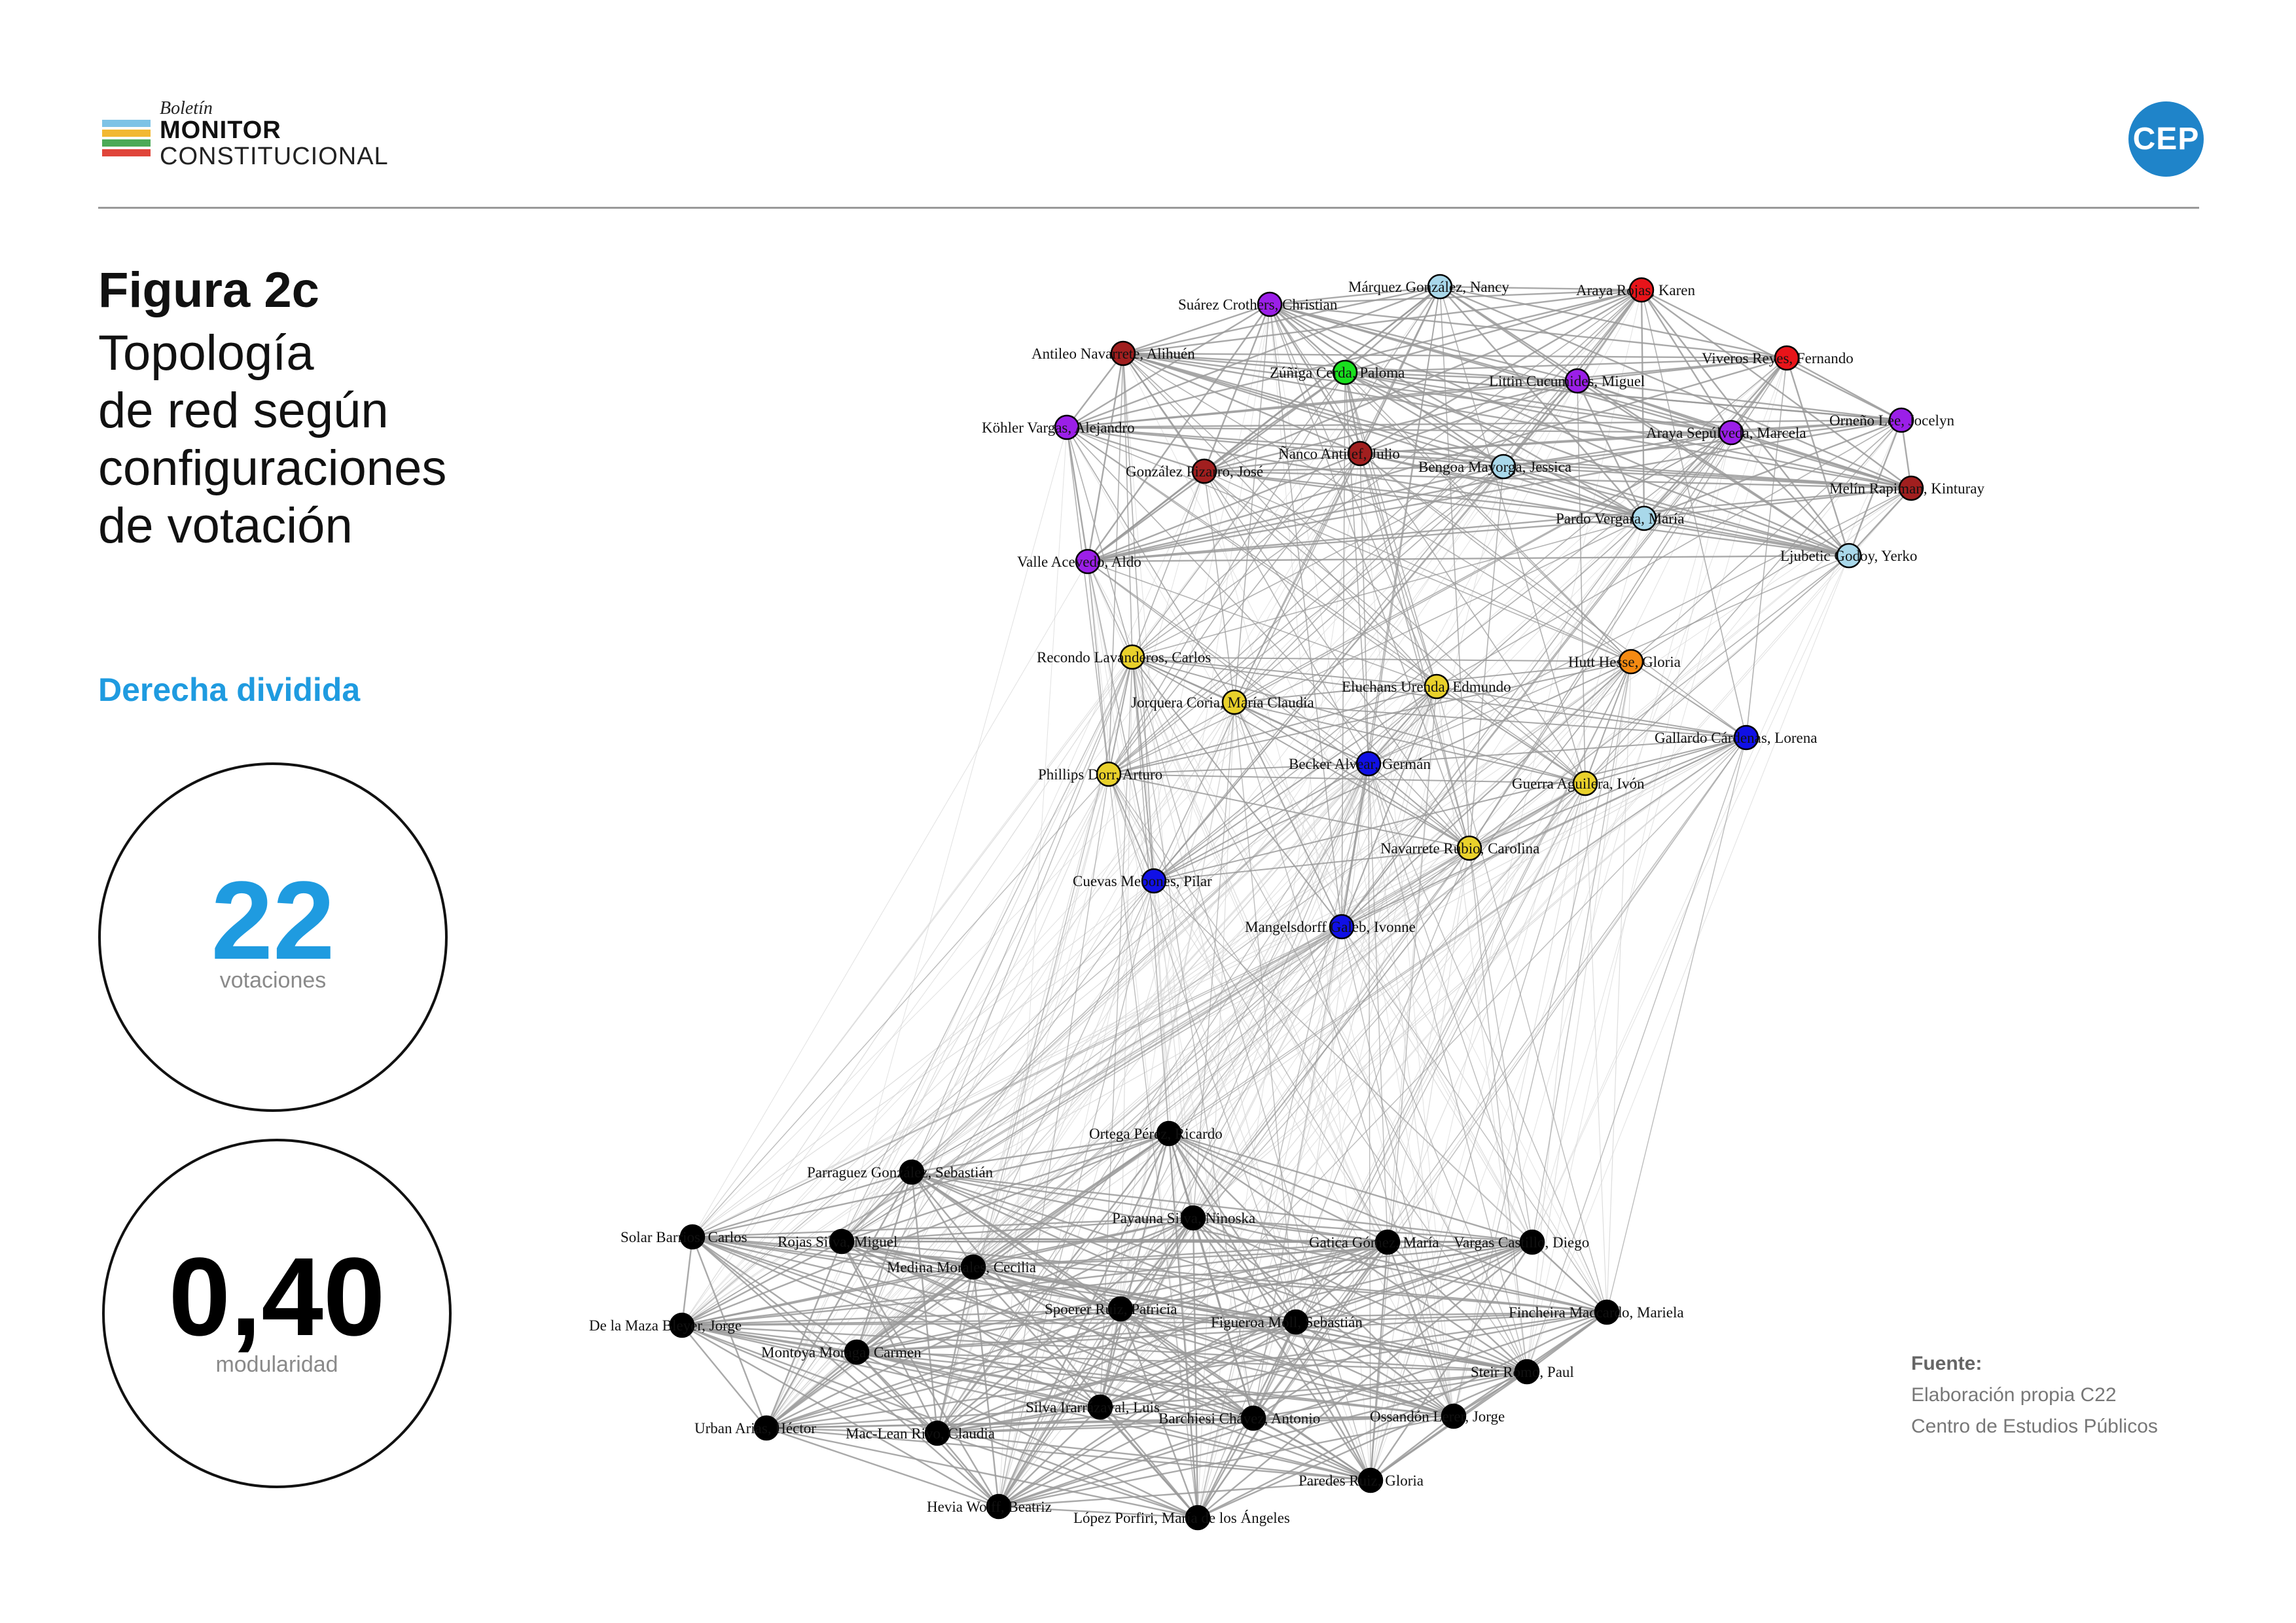 This screenshot has height=1623, width=2296. What do you see at coordinates (1239, 1418) in the screenshot?
I see `node-label: Barchiesi Chávez, Antonio` at bounding box center [1239, 1418].